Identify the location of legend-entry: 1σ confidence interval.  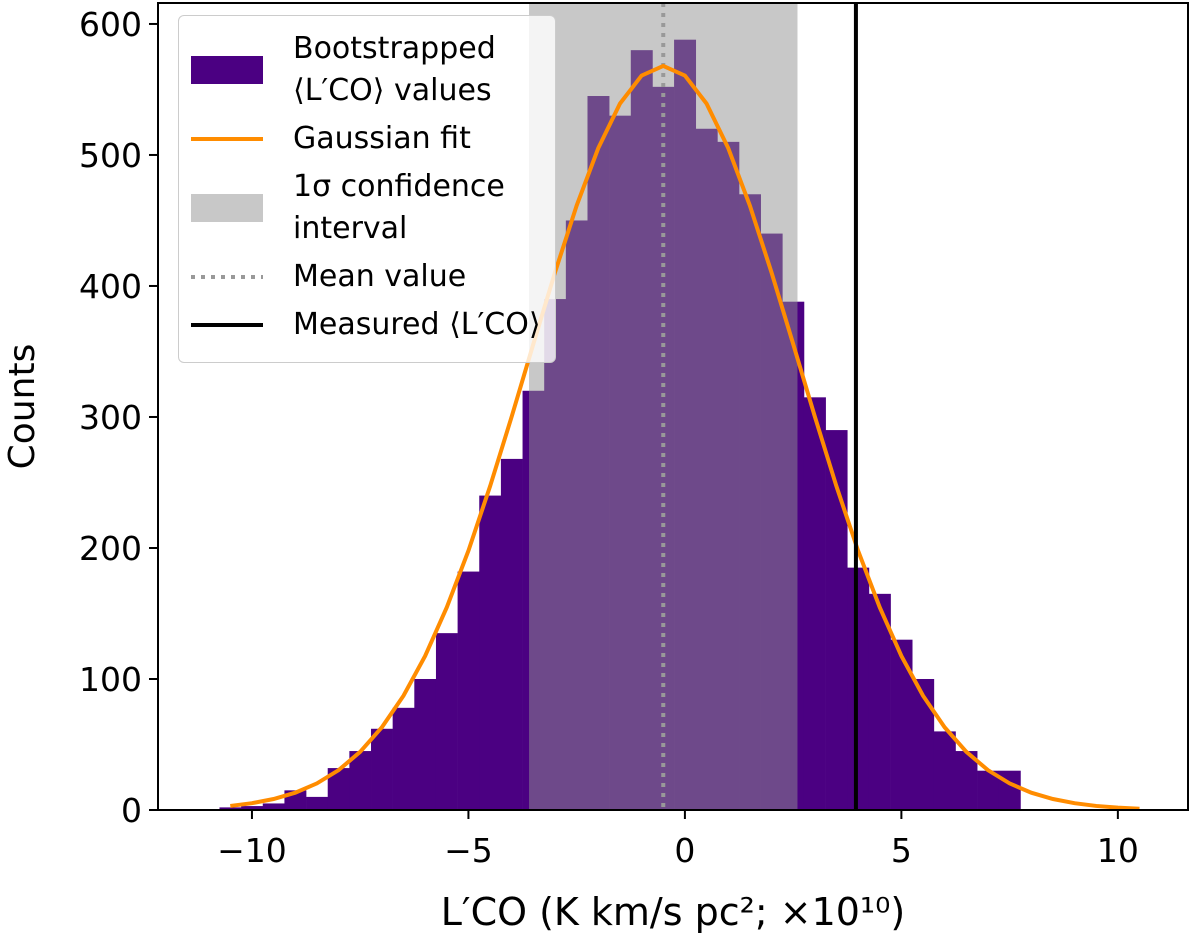
(369, 208).